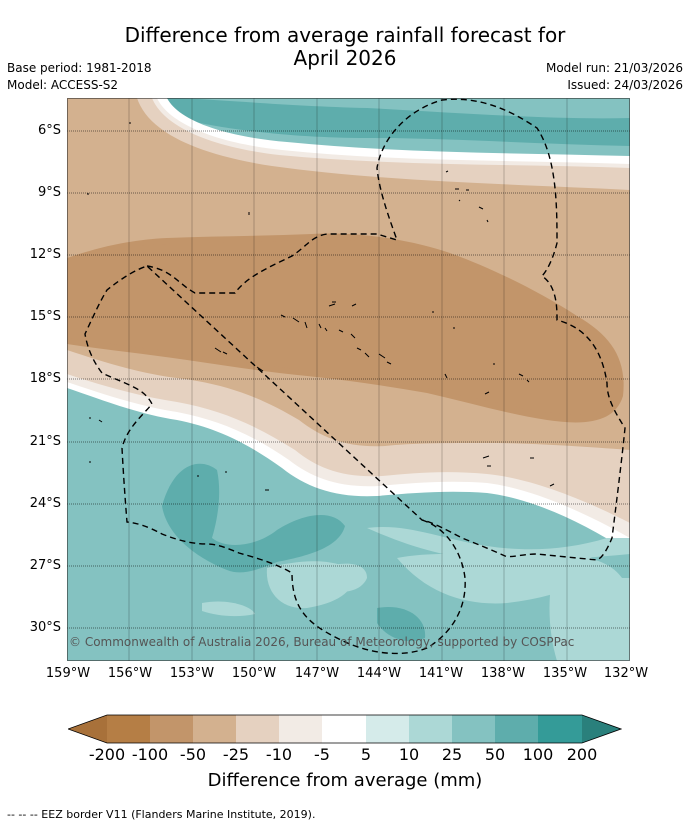 The image size is (690, 827). Describe the element at coordinates (49, 192) in the screenshot. I see `lat-label-9s: 9°S` at that location.